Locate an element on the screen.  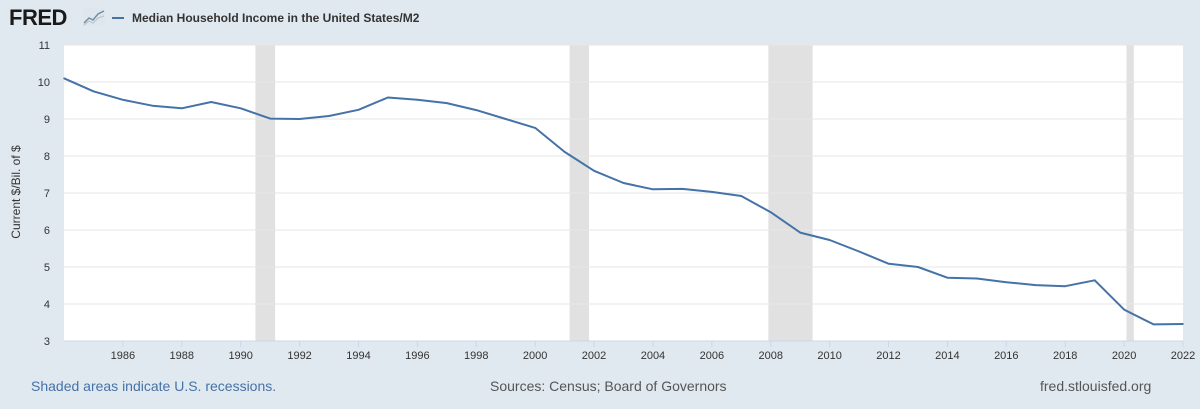
y-axis-ticks: 3 4 5 6 7 8 9 10 11 is located at coordinates (44, 194).